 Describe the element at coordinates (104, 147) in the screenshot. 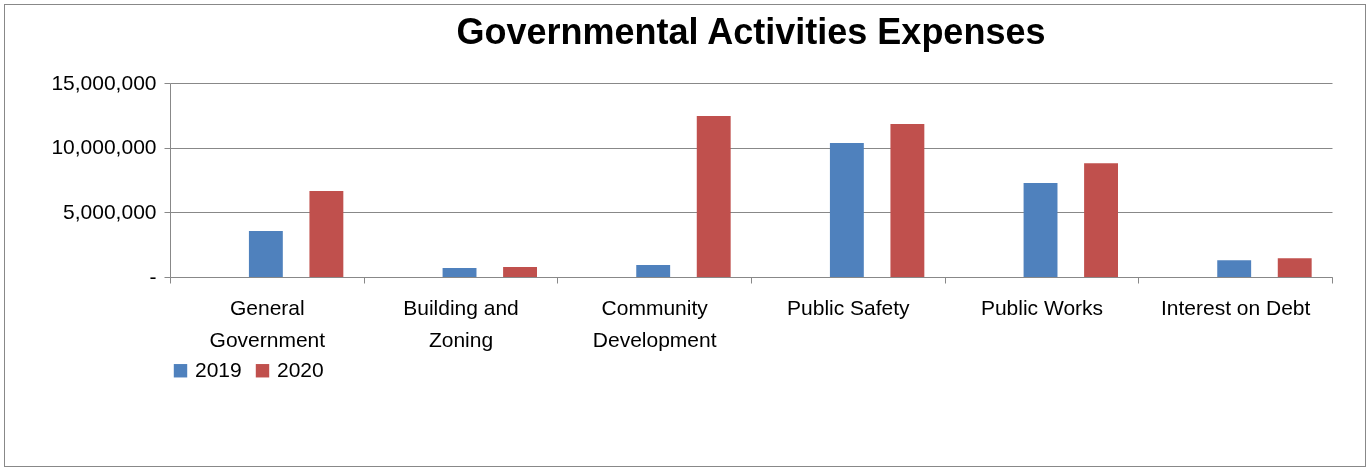

I see `y-tick-label: 10,000,000` at that location.